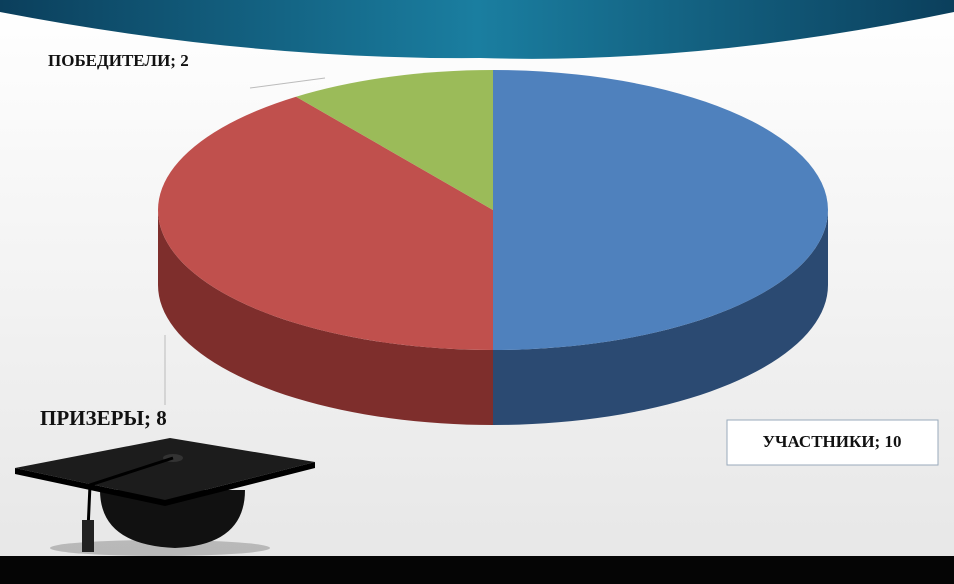  Describe the element at coordinates (165, 497) in the screenshot. I see `graduation-cap` at that location.